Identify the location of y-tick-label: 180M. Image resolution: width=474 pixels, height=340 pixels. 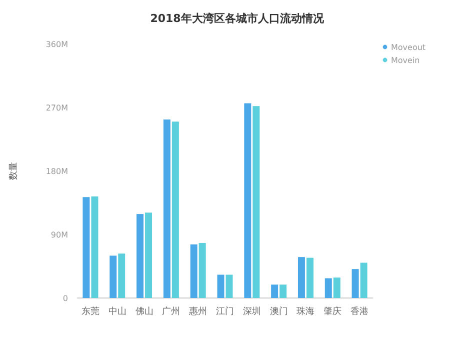
(57, 171).